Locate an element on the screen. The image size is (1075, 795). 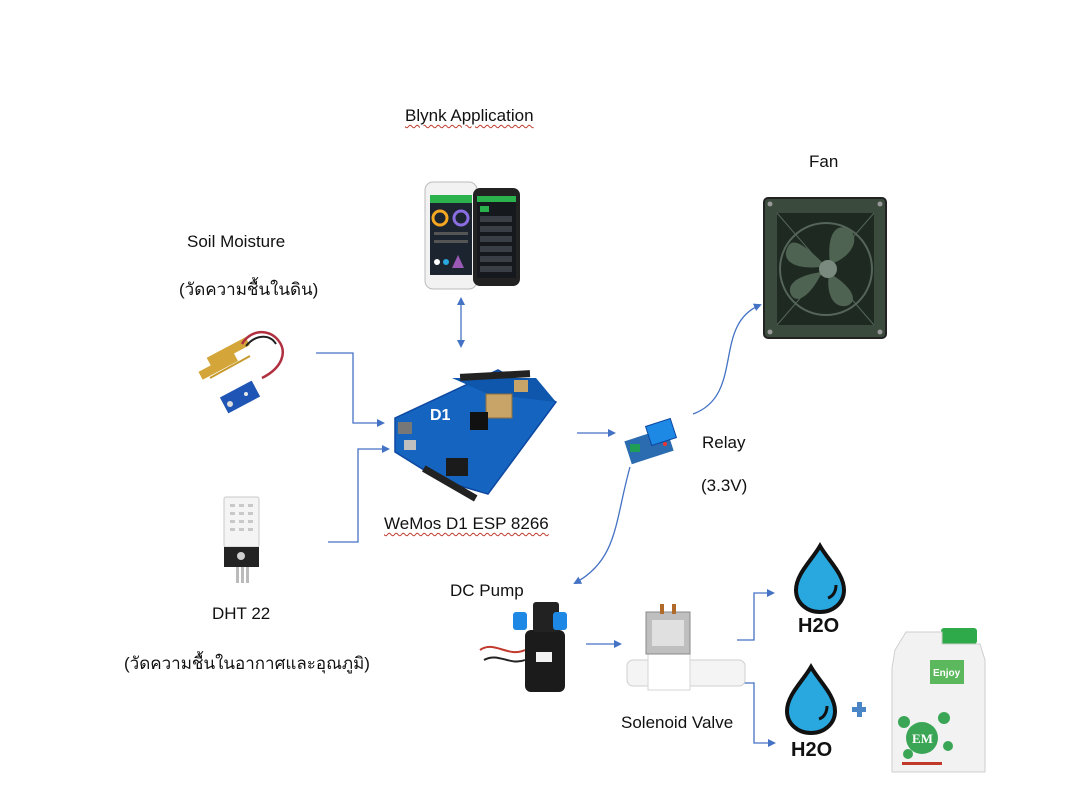
soil-moisture-thai-label: (วัดความชื้นในดิน) is located at coordinates (249, 289).